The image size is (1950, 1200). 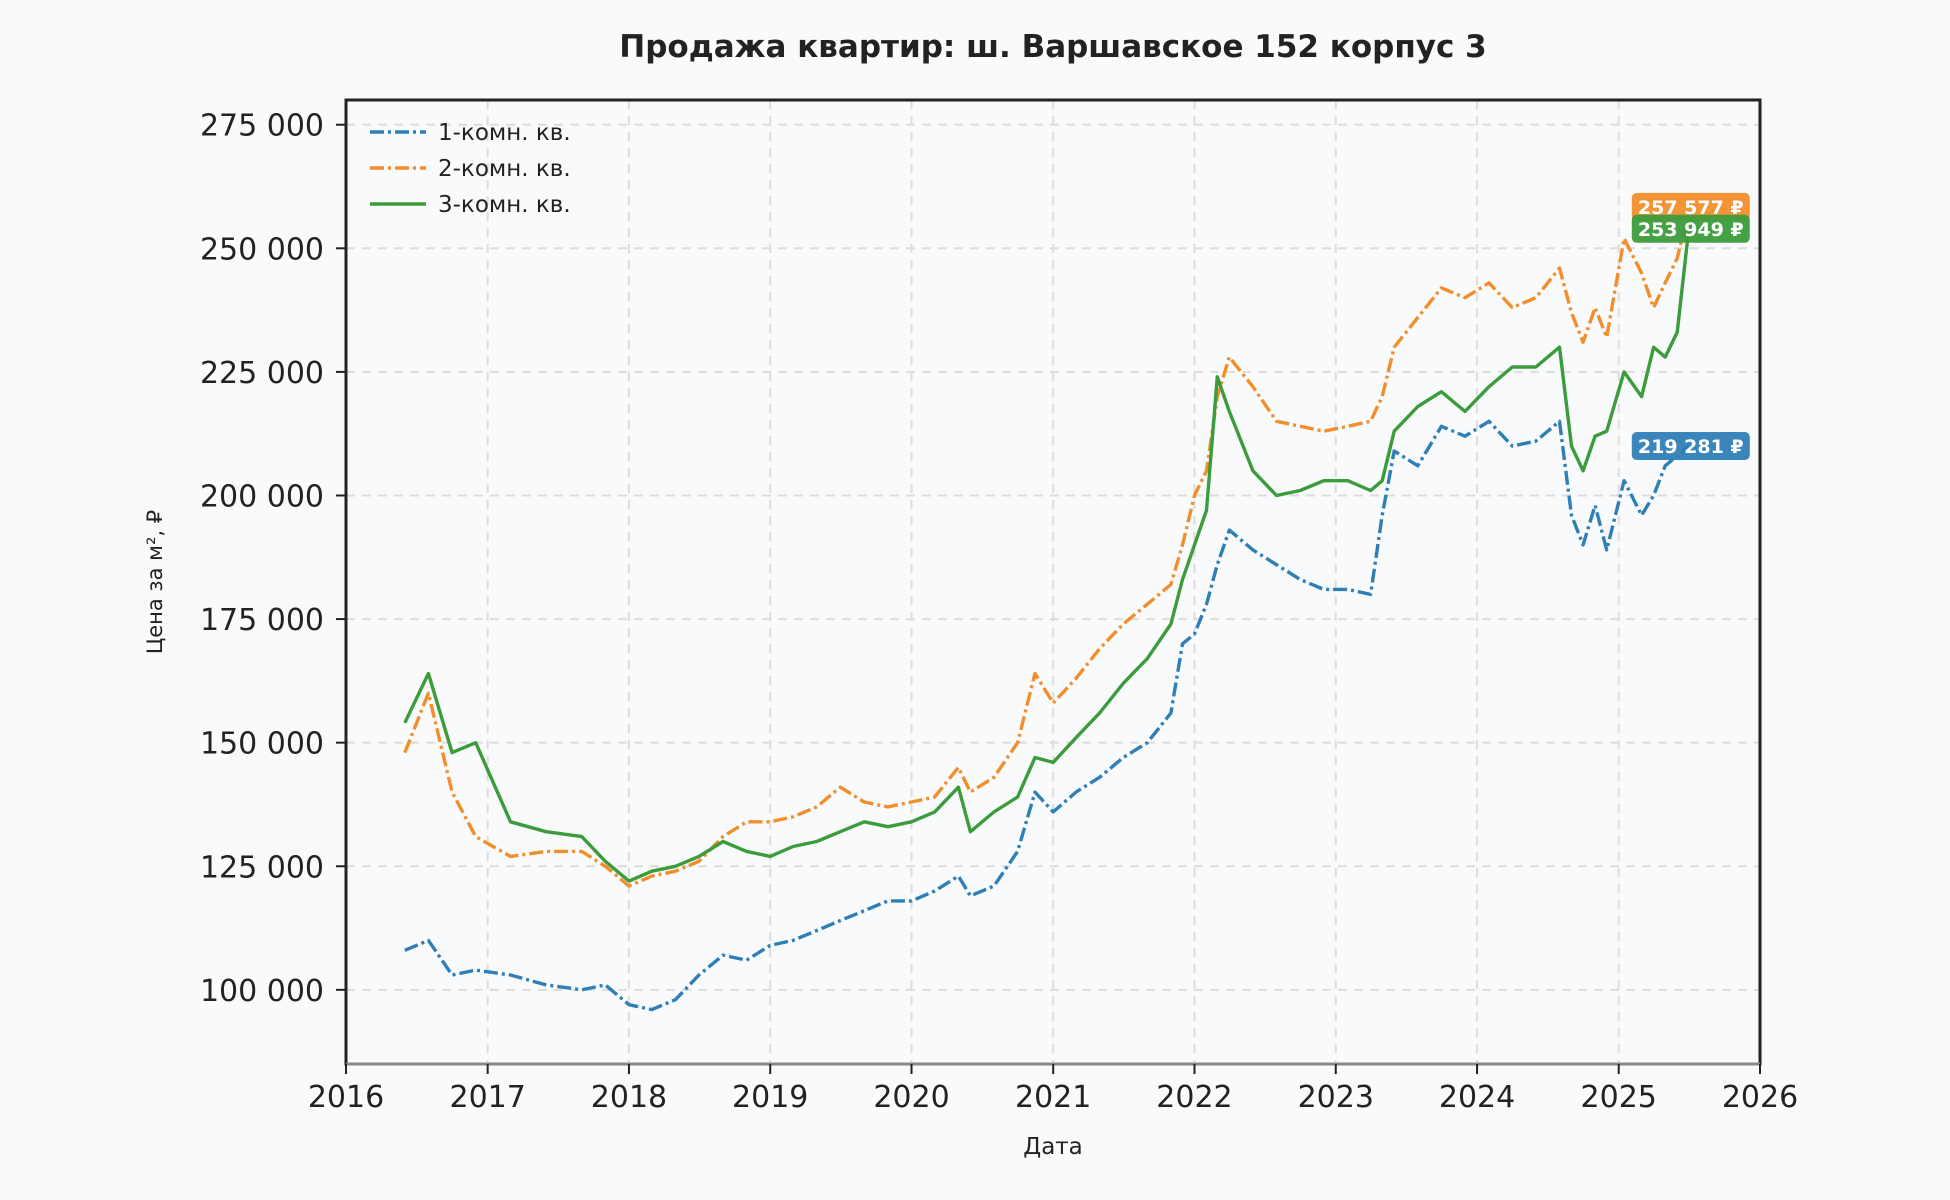 What do you see at coordinates (504, 133) in the screenshot?
I see `legend-label-1: 1-комн. кв.` at bounding box center [504, 133].